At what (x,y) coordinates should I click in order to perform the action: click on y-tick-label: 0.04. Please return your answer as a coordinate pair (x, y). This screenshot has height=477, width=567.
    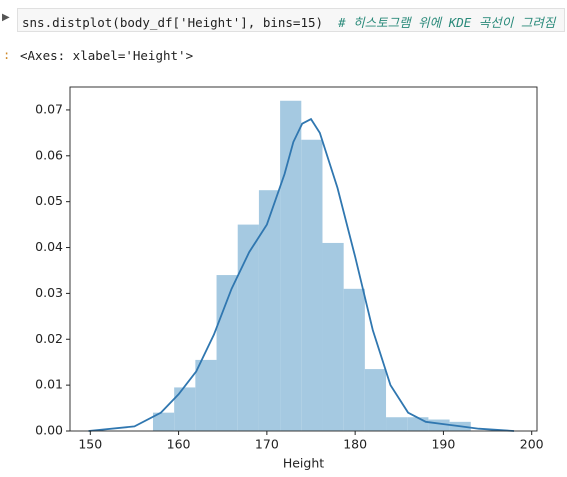
    Looking at the image, I should click on (49, 246).